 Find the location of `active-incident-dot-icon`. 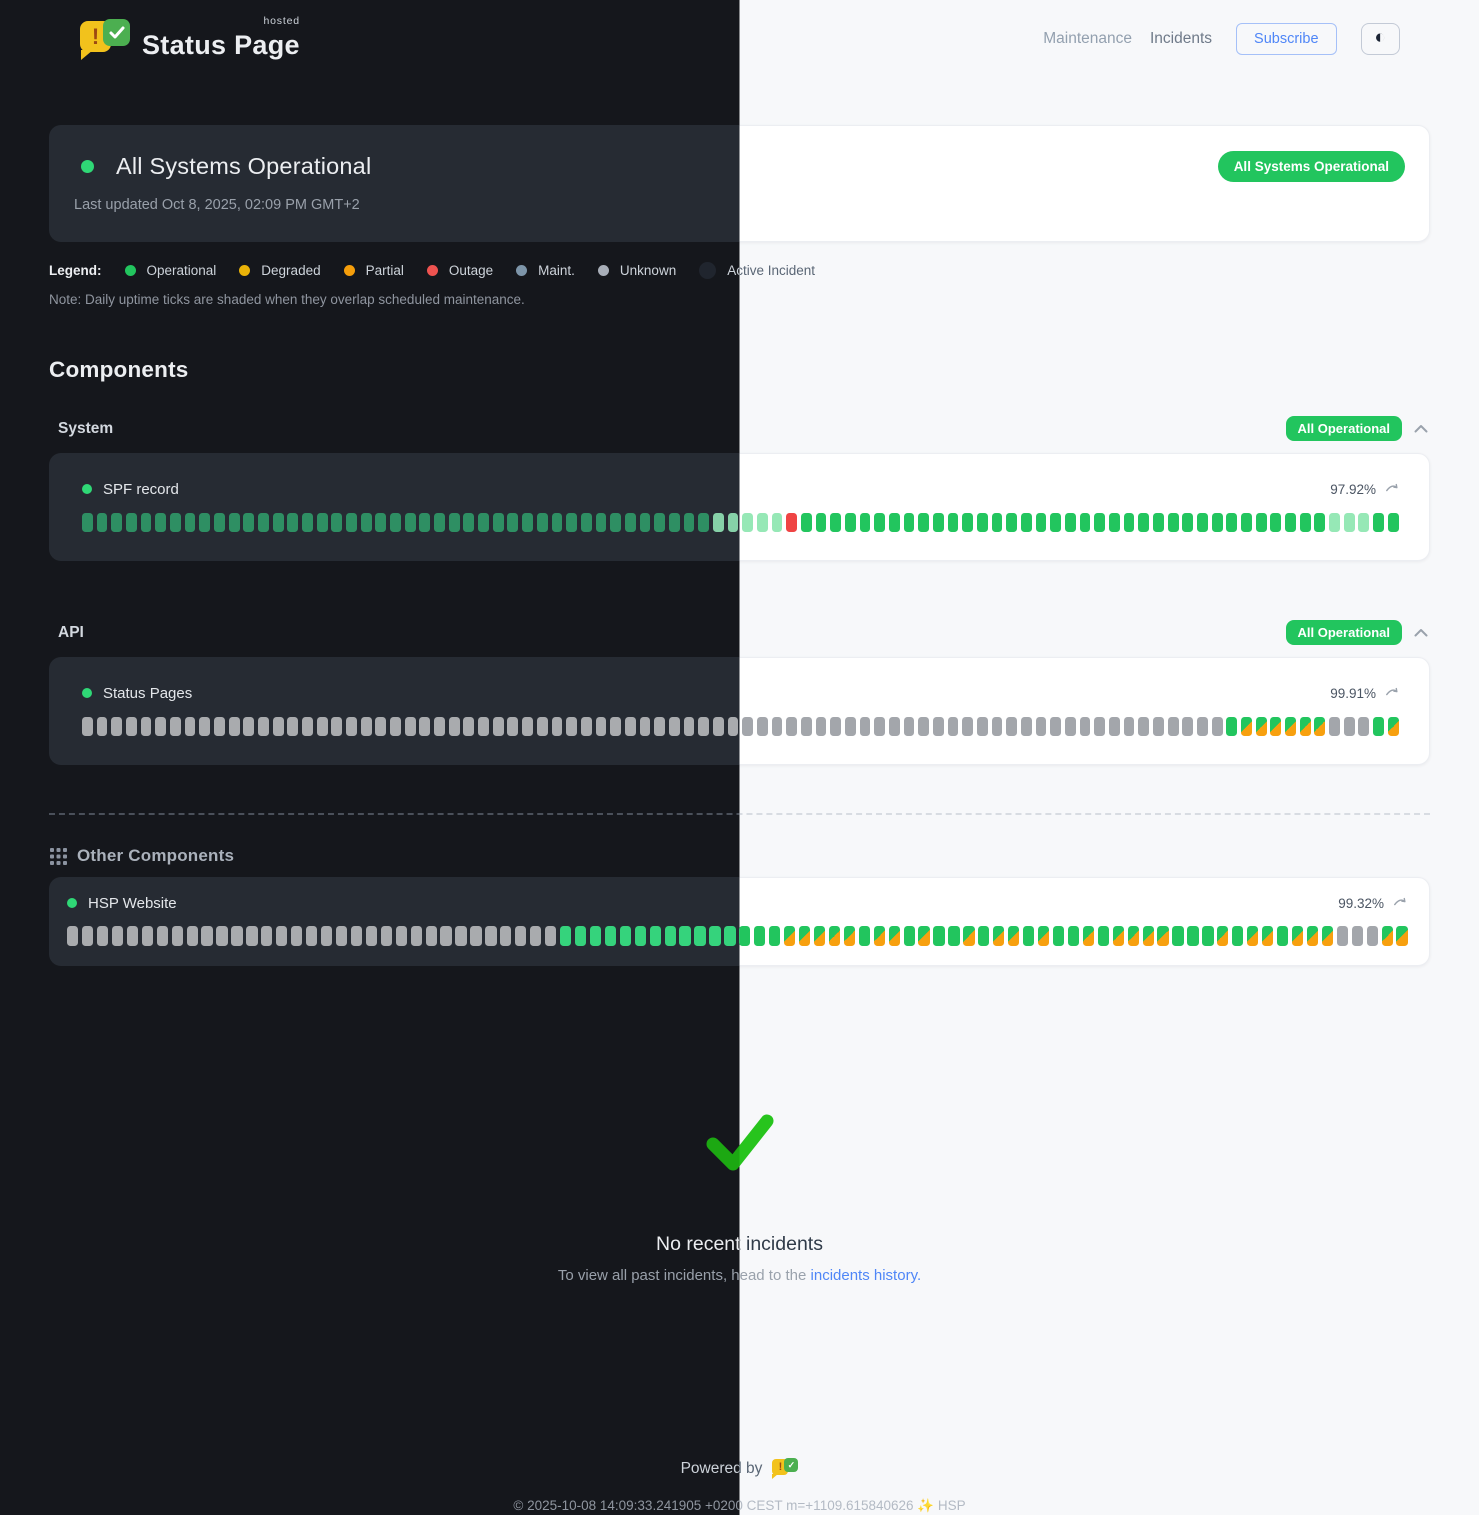

active-incident-dot-icon is located at coordinates (708, 270).